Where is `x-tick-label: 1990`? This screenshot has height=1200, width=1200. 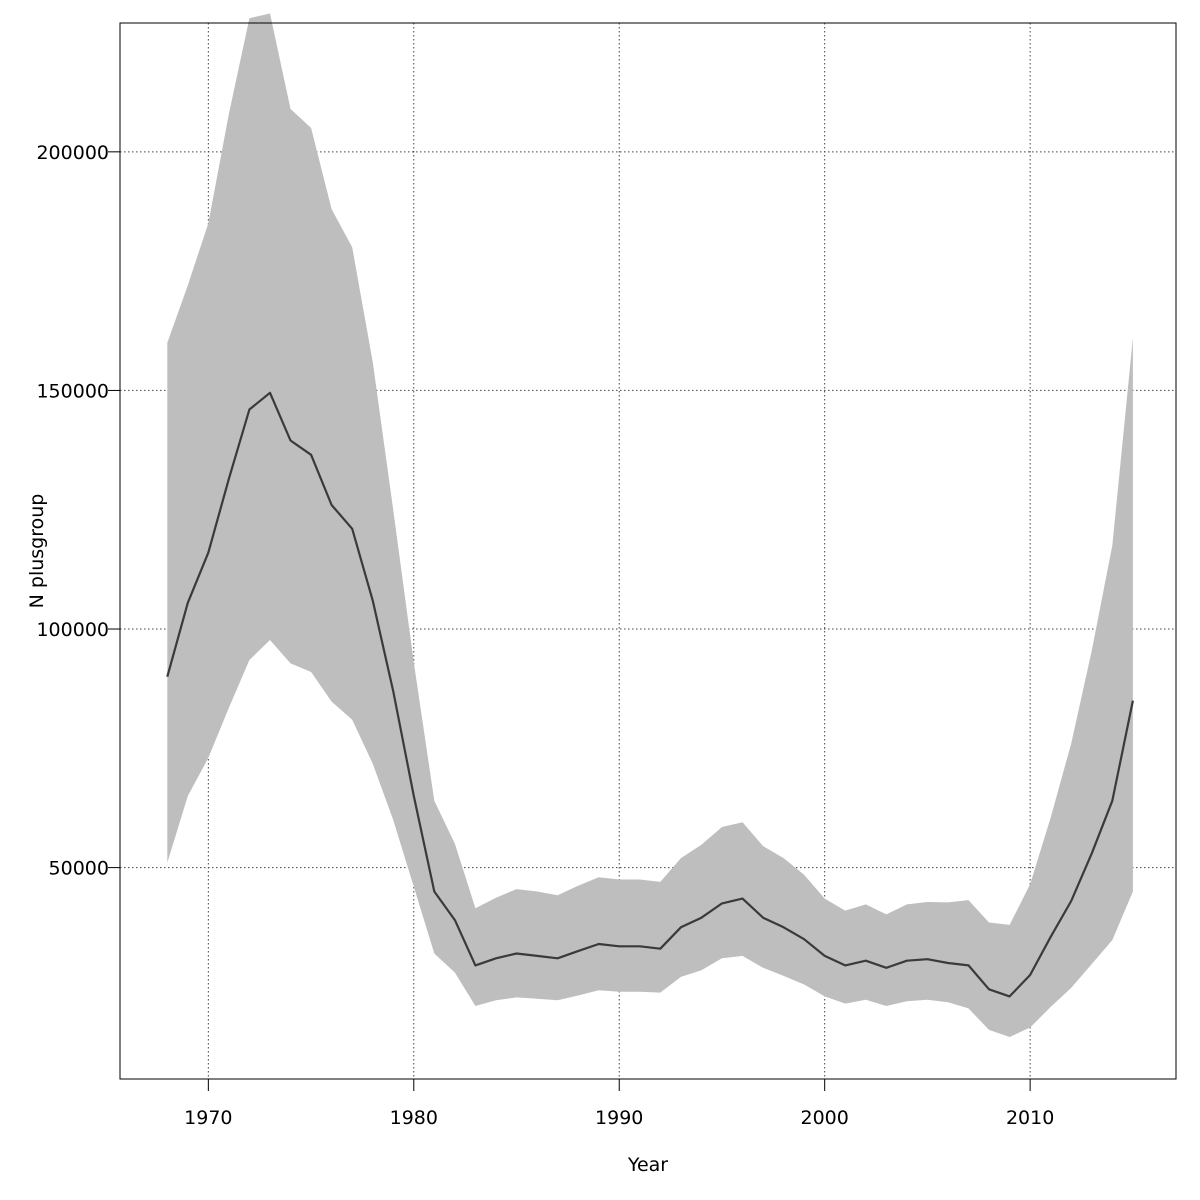
x-tick-label: 1990 is located at coordinates (619, 1118).